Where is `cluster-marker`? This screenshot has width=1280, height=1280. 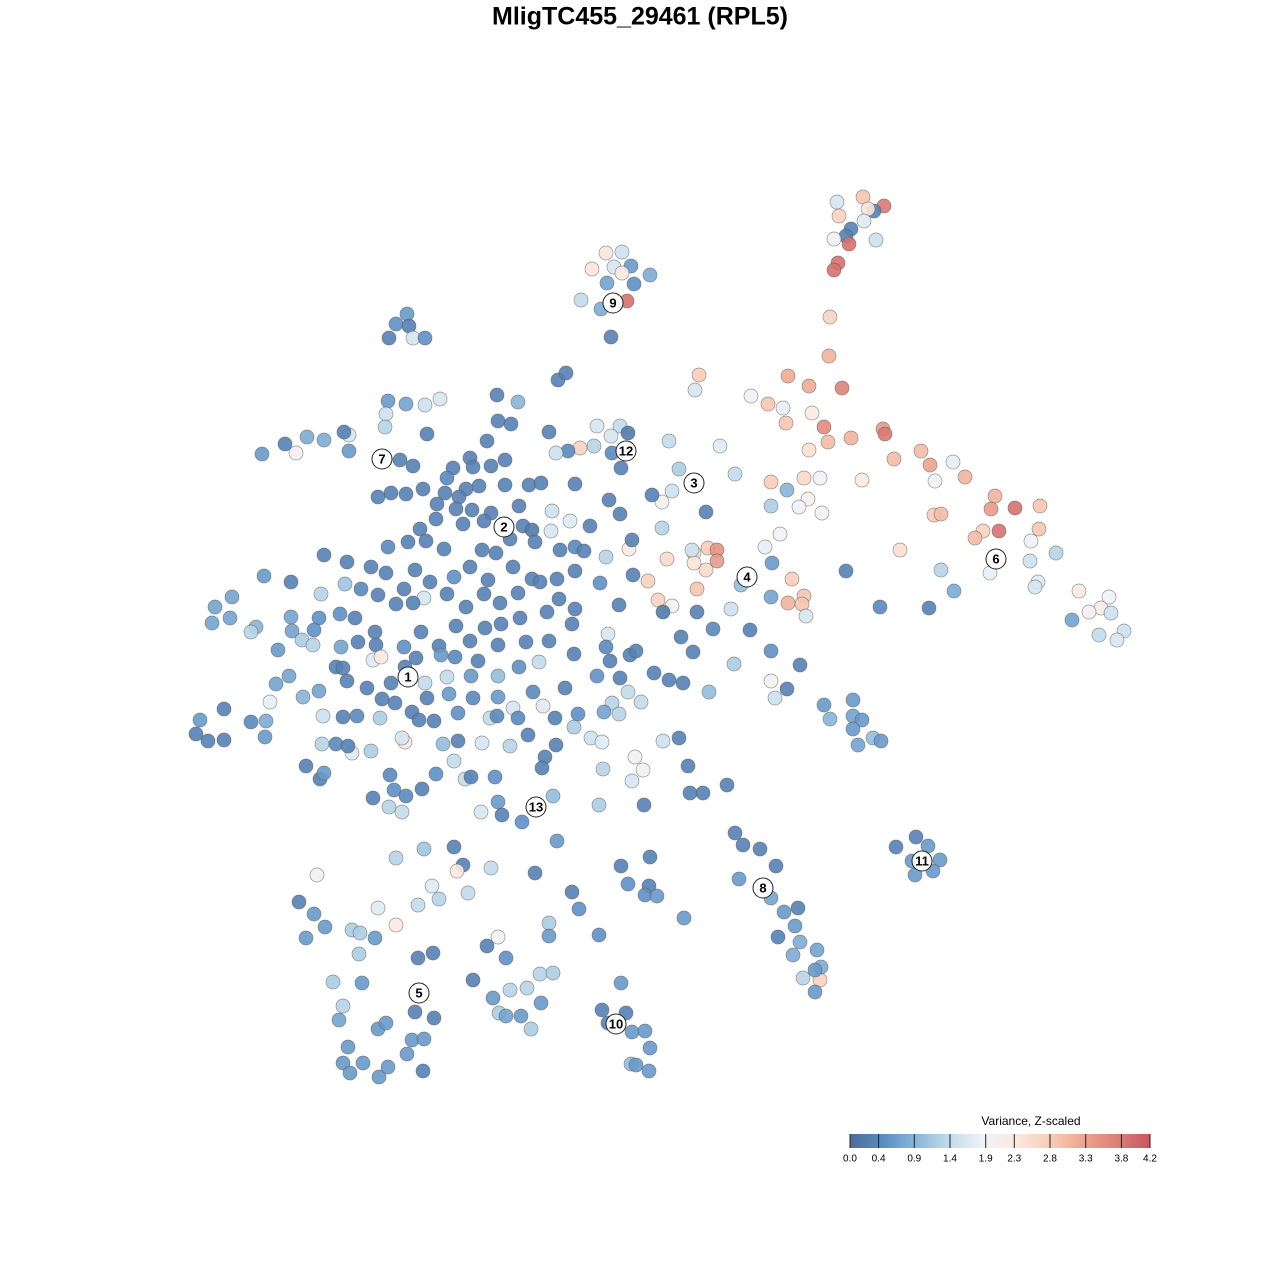
cluster-marker is located at coordinates (763, 888).